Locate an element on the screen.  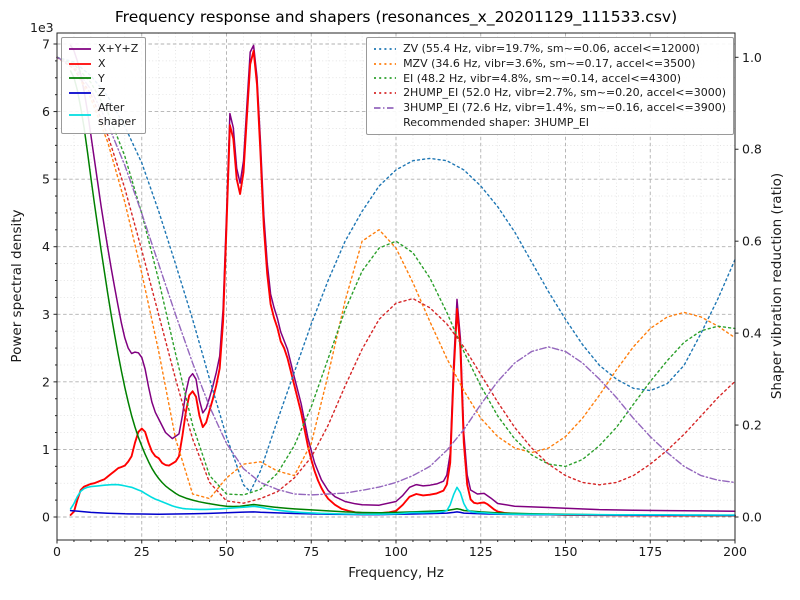
y-left-tick-label: 0 is located at coordinates (46, 517).